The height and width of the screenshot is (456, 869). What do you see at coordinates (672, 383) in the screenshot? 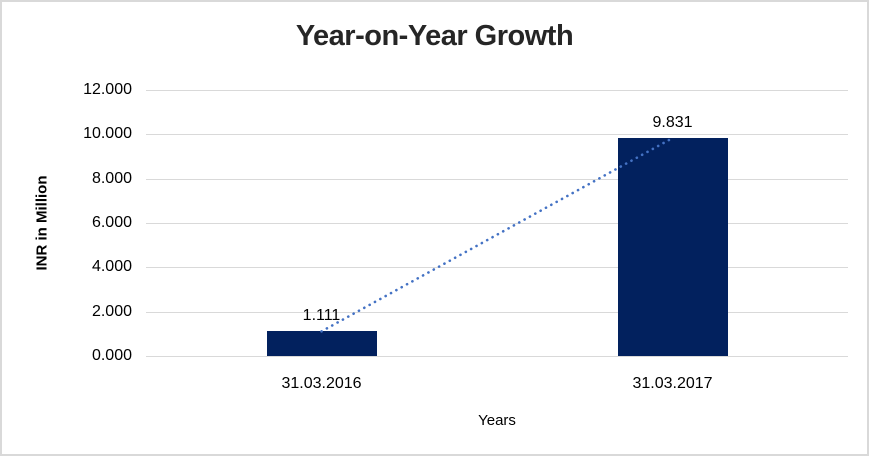
I see `x-tick-label: 31.03.2017` at bounding box center [672, 383].